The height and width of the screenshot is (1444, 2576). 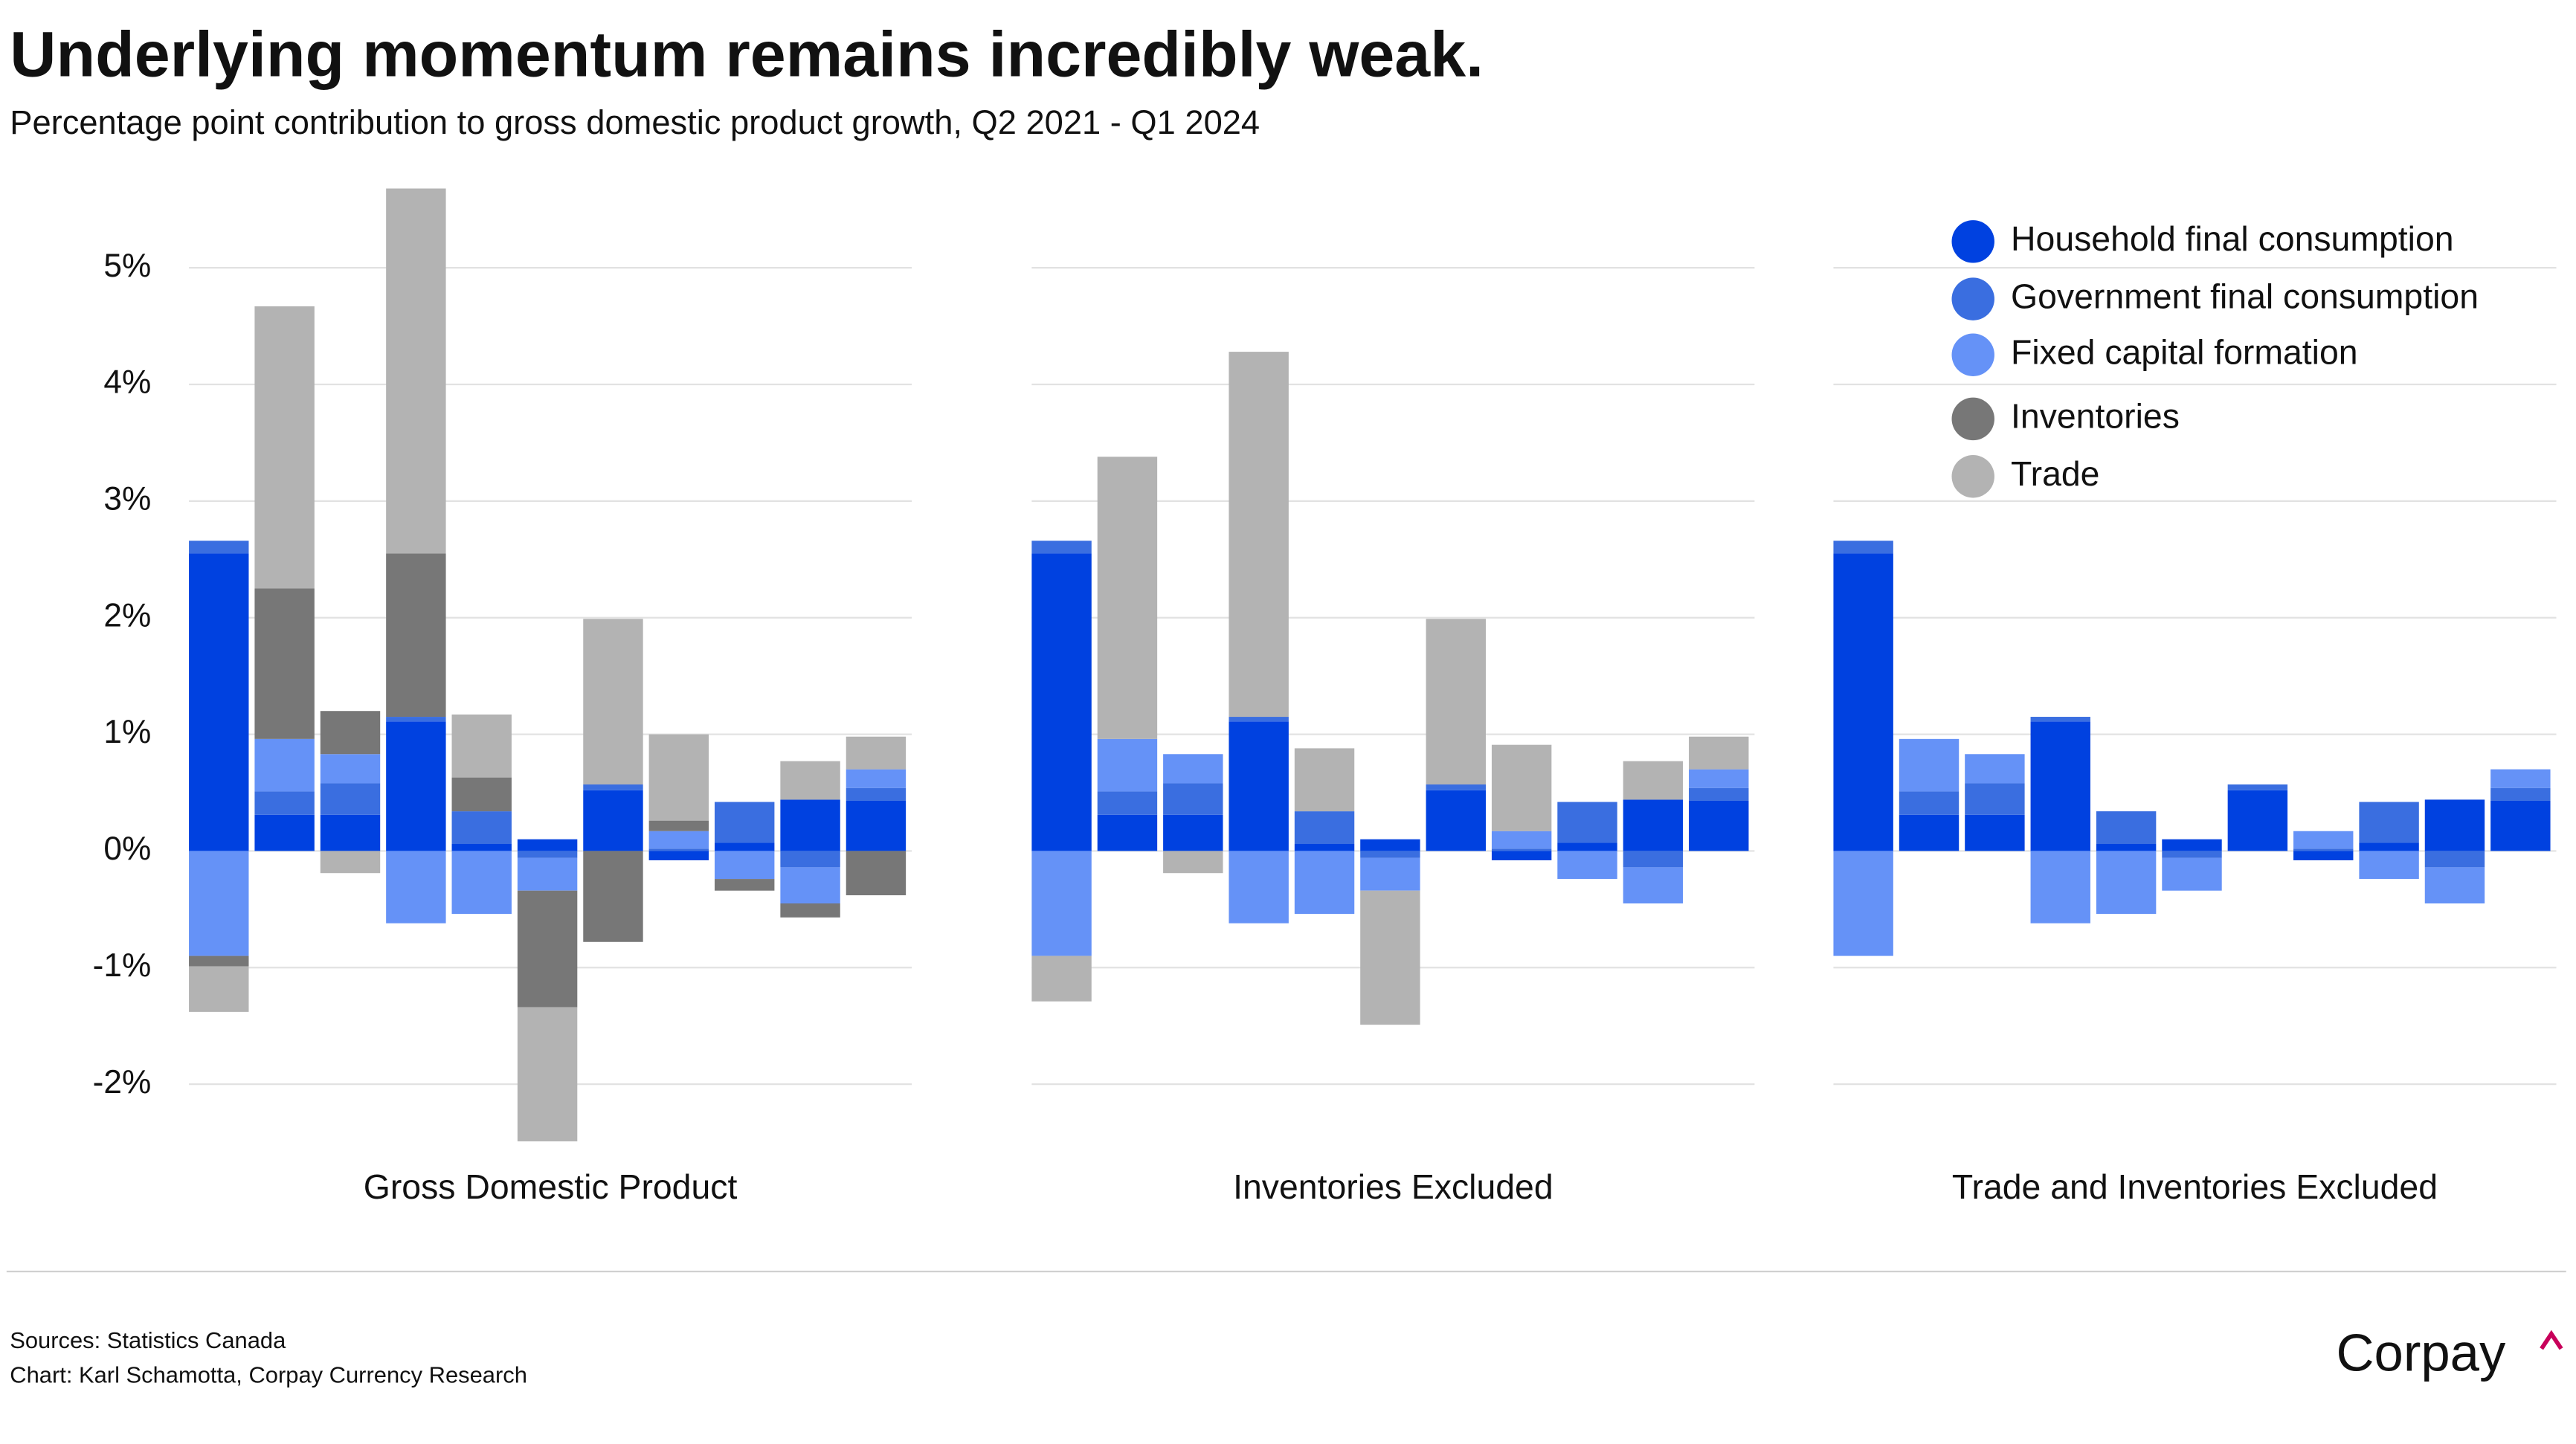 I want to click on y-tick-label: 3%, so click(x=127, y=499).